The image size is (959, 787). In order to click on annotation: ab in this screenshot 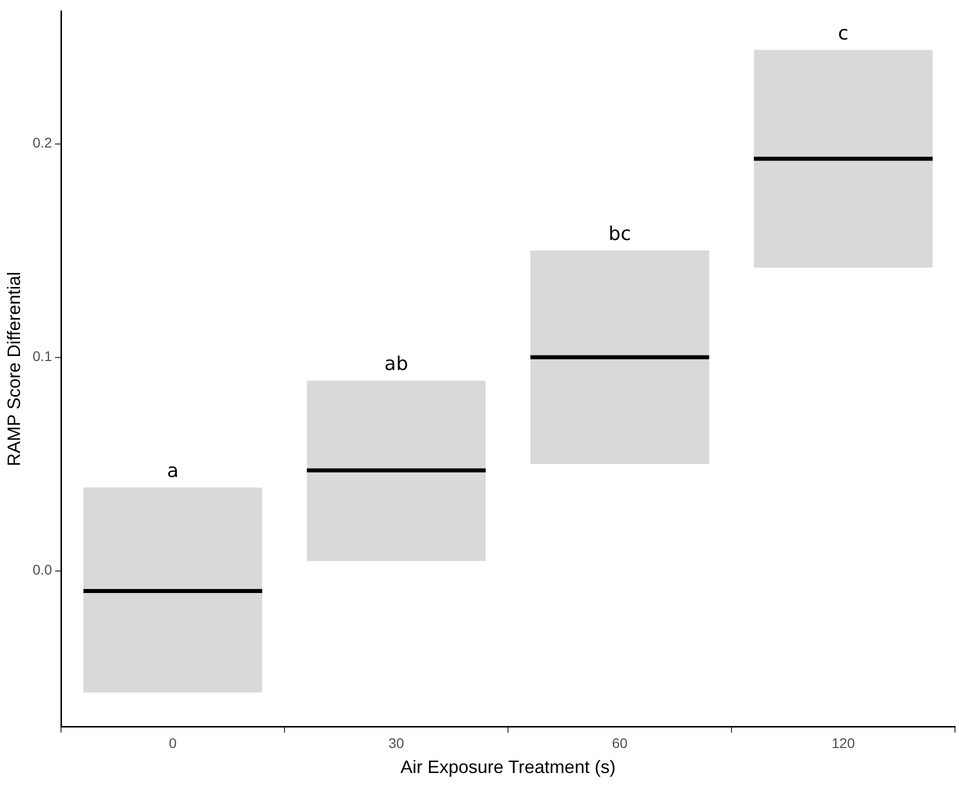, I will do `click(396, 364)`.